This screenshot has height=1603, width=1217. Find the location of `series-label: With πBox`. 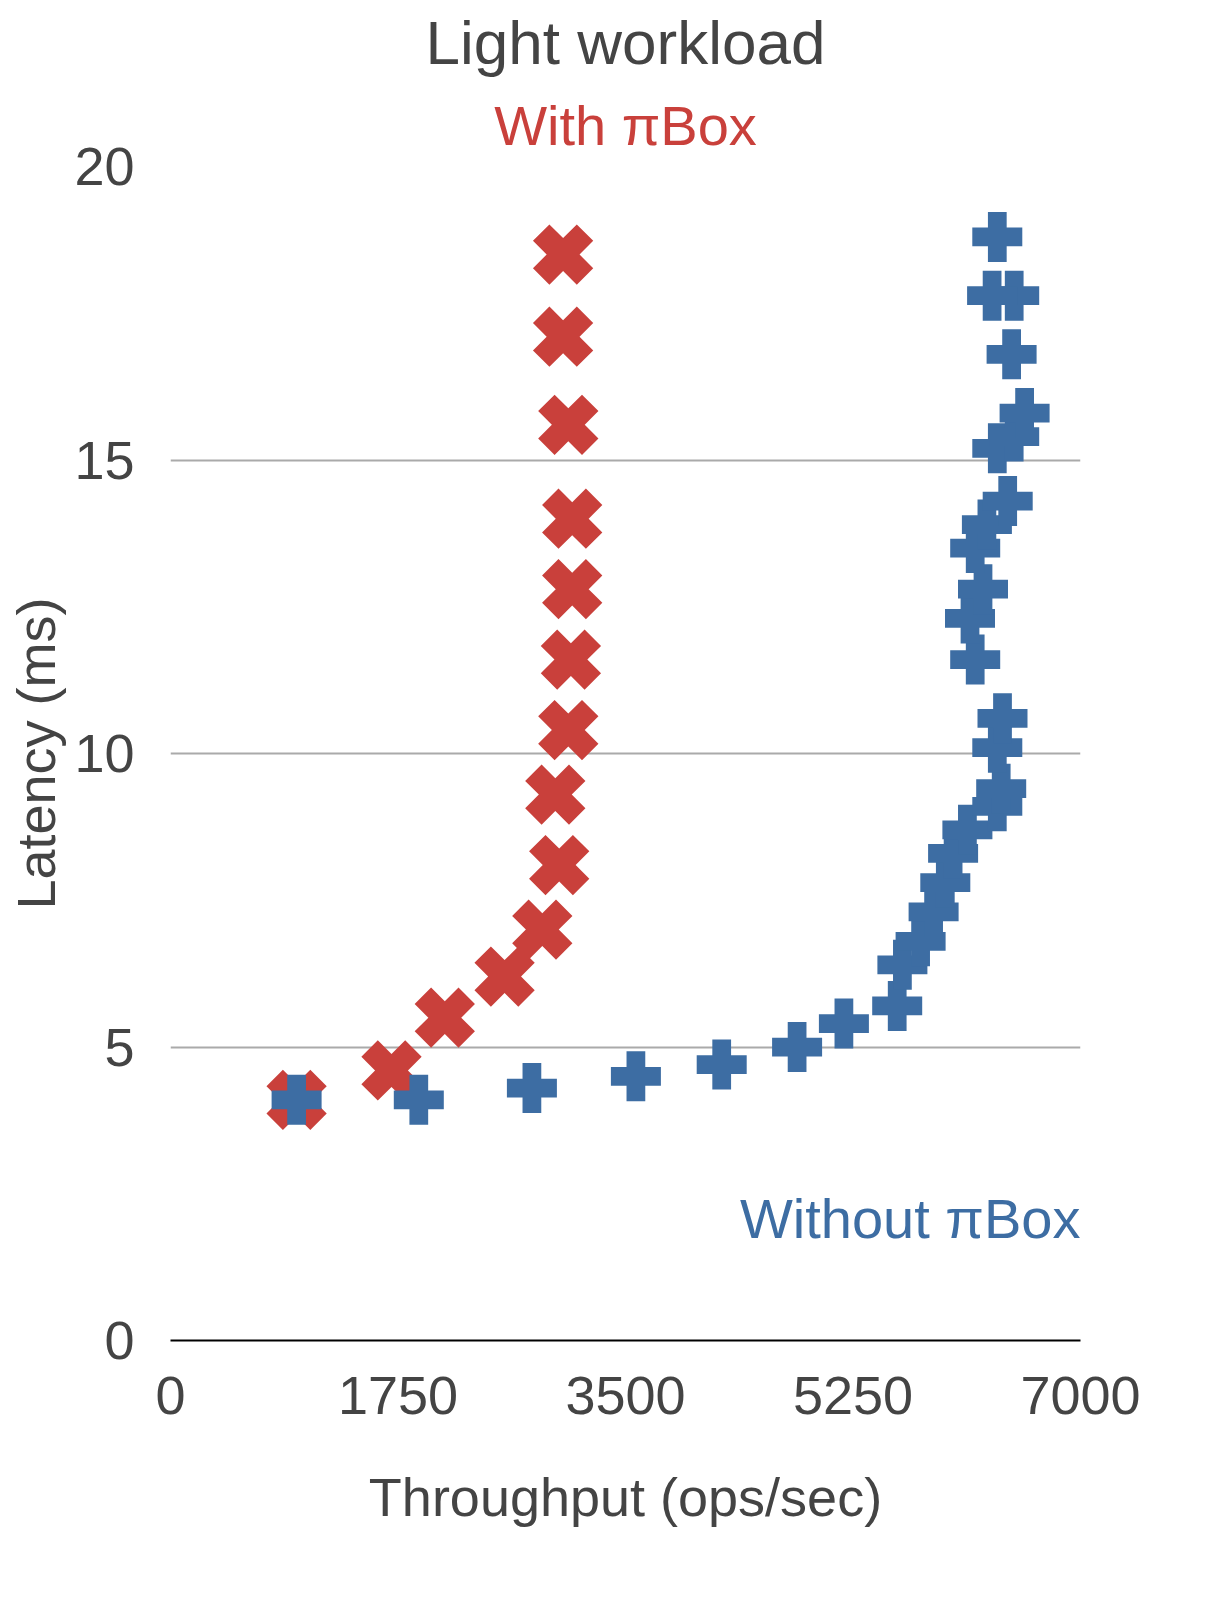

series-label: With πBox is located at coordinates (625, 125).